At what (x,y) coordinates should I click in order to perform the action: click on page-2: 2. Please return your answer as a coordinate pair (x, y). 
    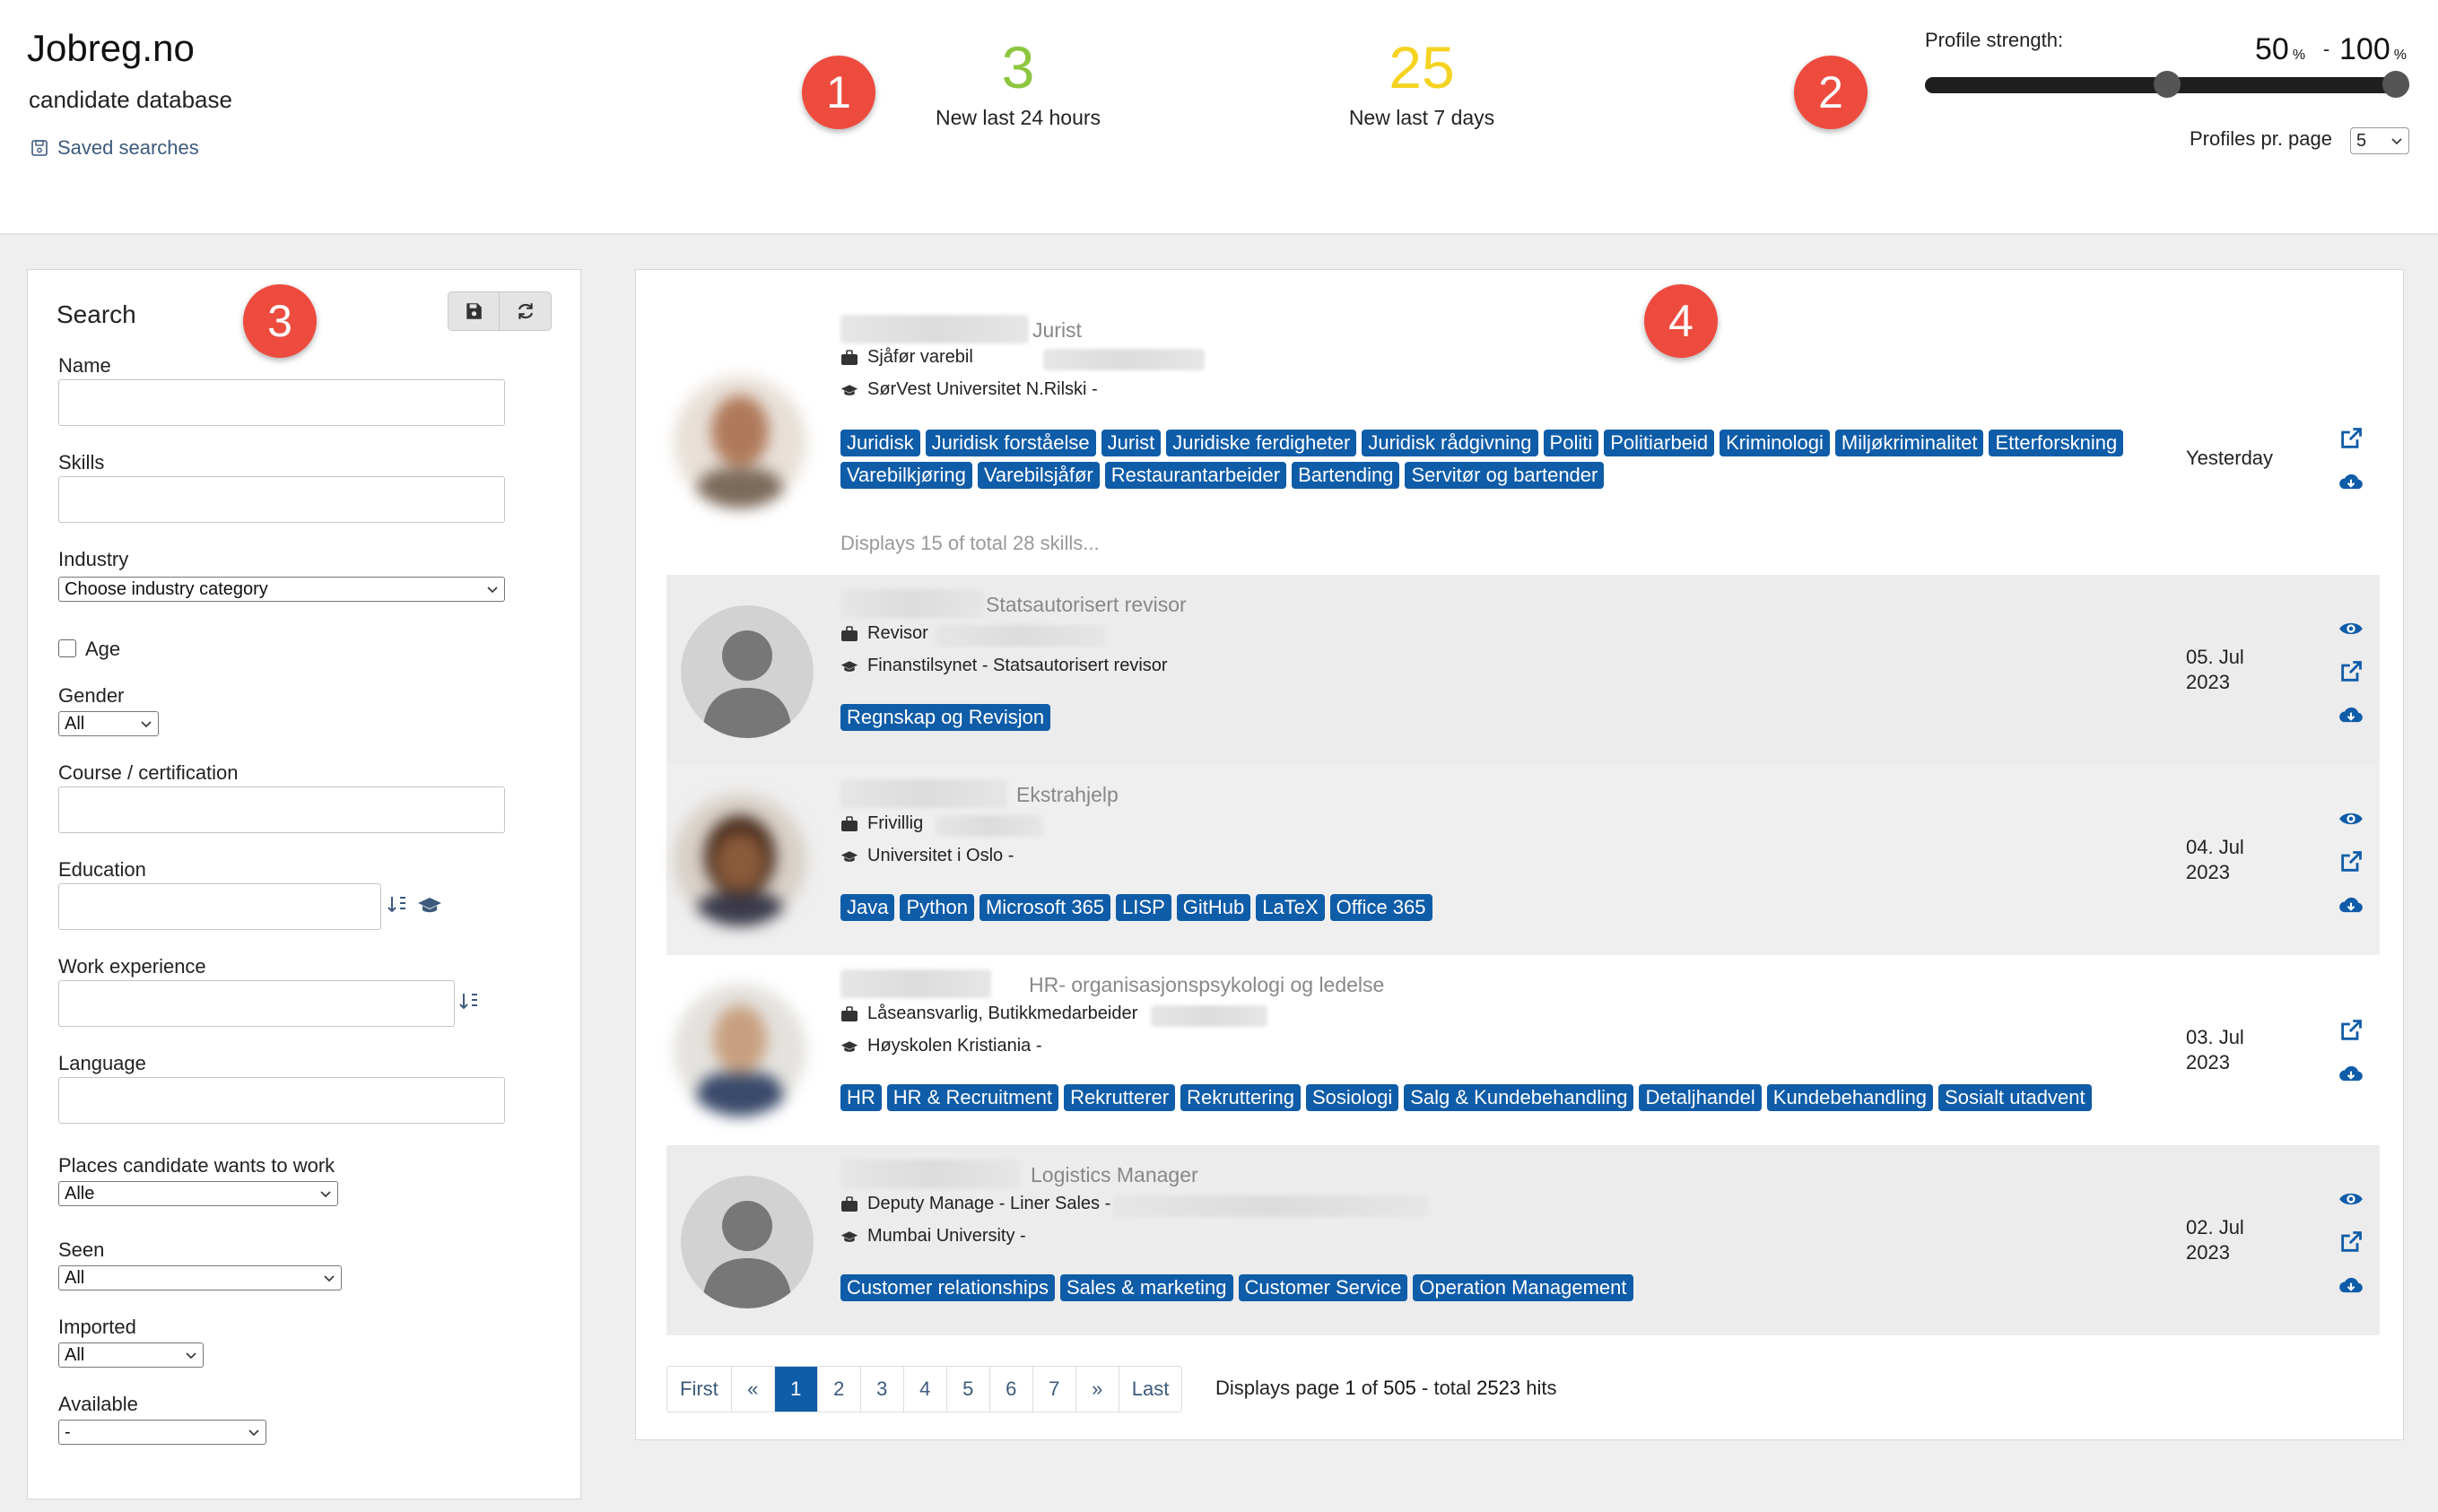
    Looking at the image, I should click on (839, 1389).